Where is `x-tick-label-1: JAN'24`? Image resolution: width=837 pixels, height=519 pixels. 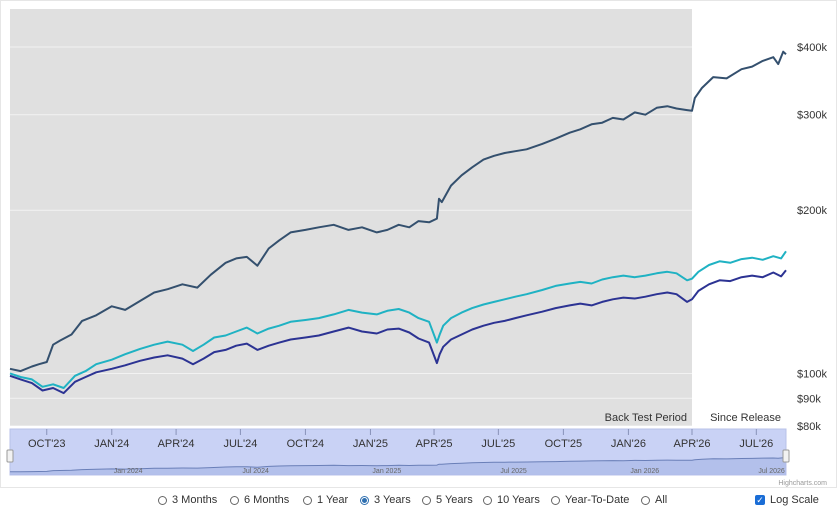
x-tick-label-1: JAN'24 is located at coordinates (111, 444).